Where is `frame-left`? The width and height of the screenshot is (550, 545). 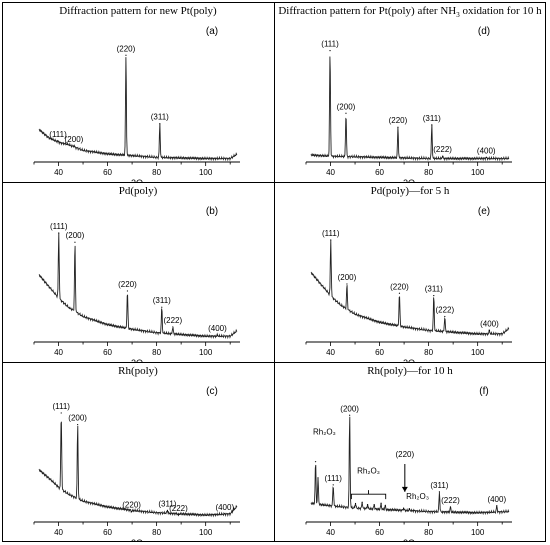
frame-left is located at coordinates (2, 272).